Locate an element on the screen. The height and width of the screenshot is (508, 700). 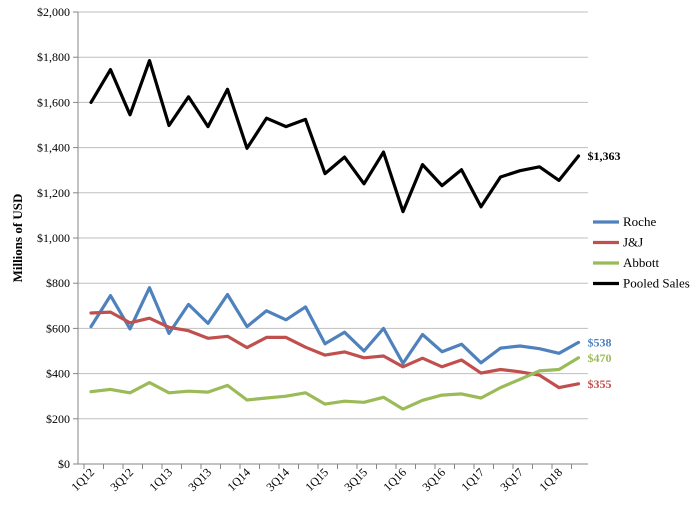
end-label: $355 is located at coordinates (600, 384).